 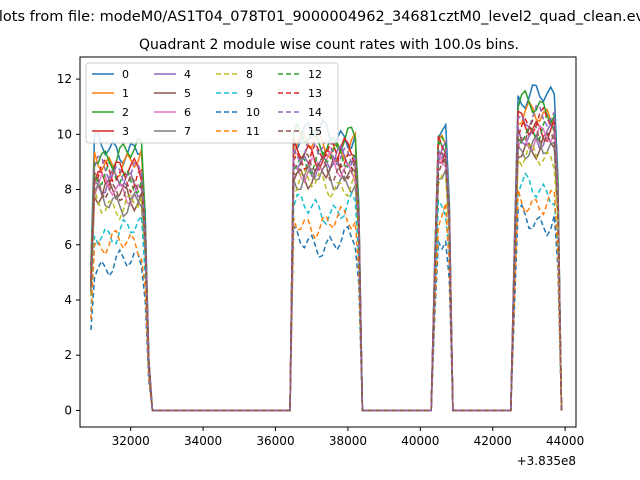 I want to click on y-tick-label: 0, so click(x=68, y=410).